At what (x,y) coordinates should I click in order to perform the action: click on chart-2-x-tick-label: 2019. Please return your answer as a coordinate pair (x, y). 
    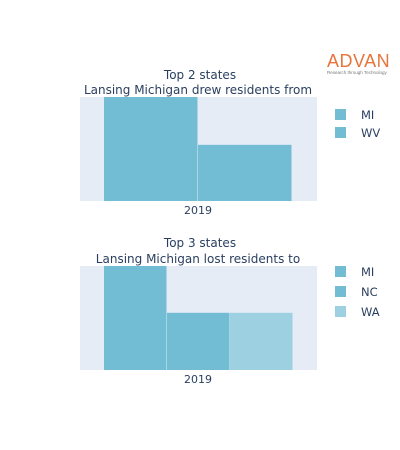
    Looking at the image, I should click on (198, 379).